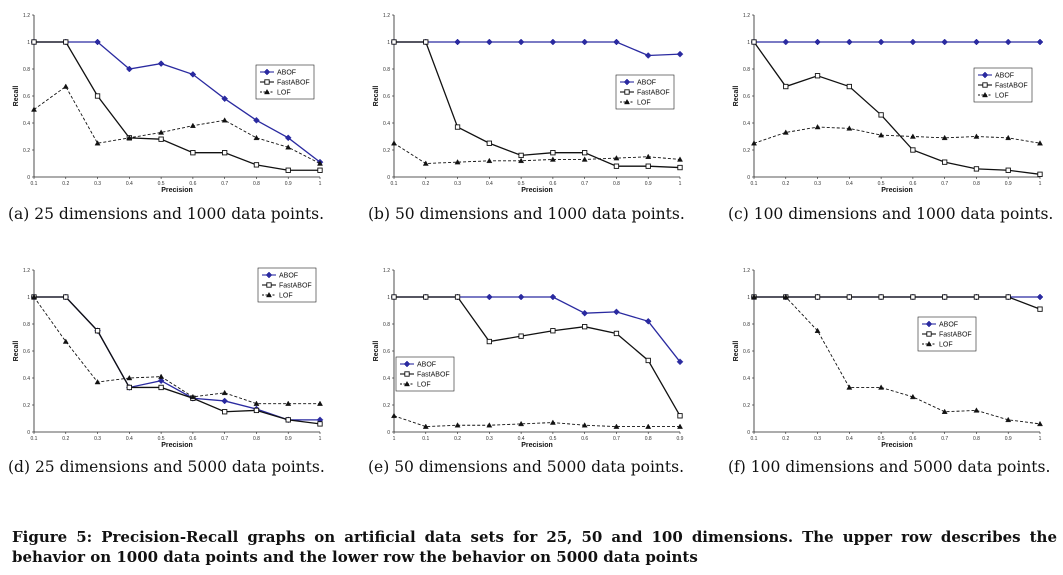  Describe the element at coordinates (26, 352) in the screenshot. I see `y-tick-label: 0.6` at that location.